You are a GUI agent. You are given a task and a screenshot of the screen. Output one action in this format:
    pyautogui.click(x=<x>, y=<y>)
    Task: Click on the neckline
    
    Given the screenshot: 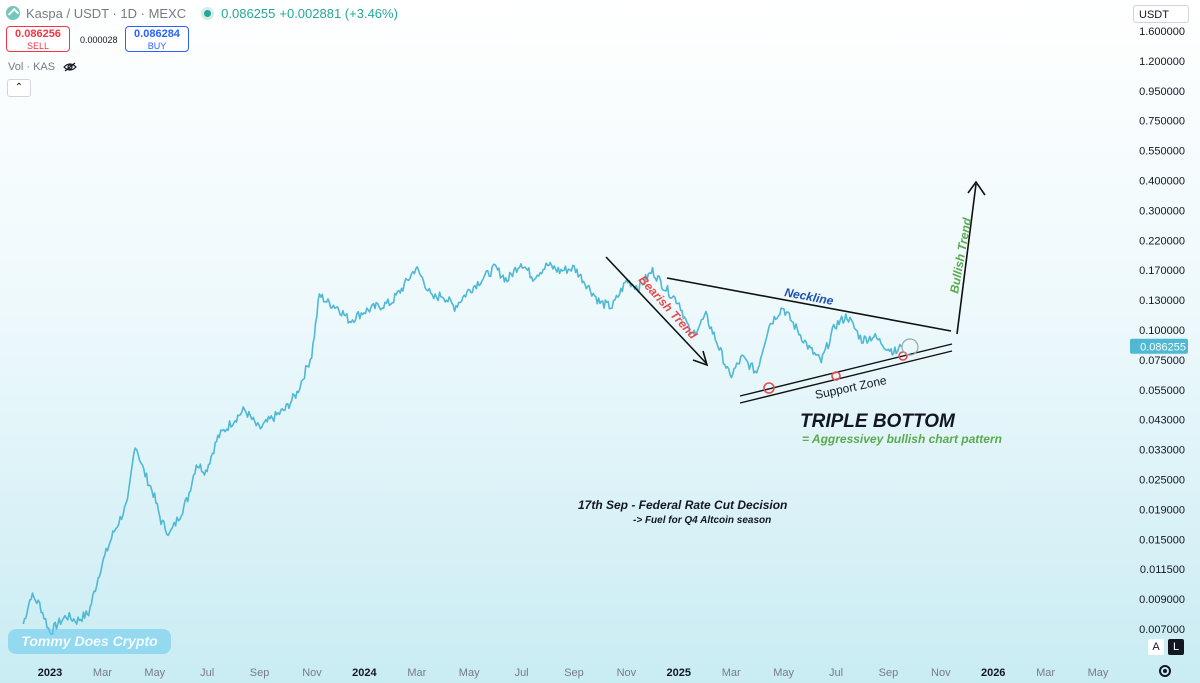 What is the action you would take?
    pyautogui.click(x=809, y=304)
    